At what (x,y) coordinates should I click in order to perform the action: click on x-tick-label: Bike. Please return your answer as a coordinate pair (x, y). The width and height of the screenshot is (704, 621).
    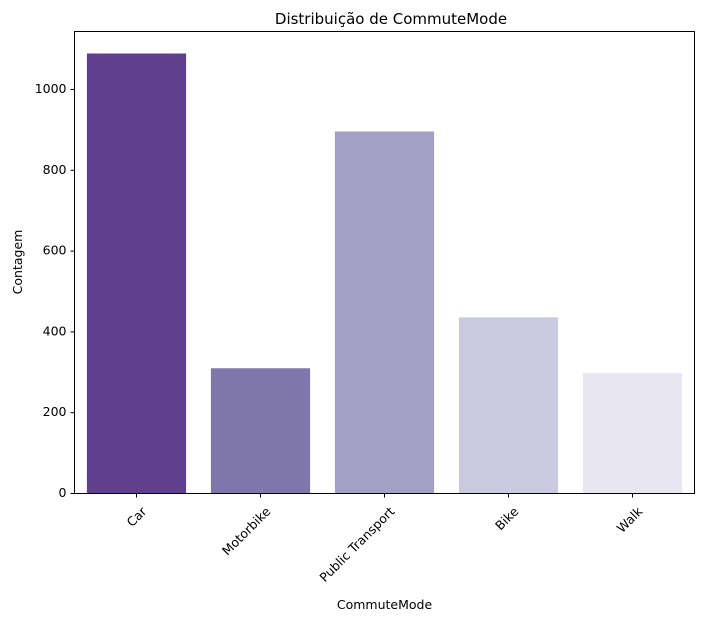
    Looking at the image, I should click on (507, 519).